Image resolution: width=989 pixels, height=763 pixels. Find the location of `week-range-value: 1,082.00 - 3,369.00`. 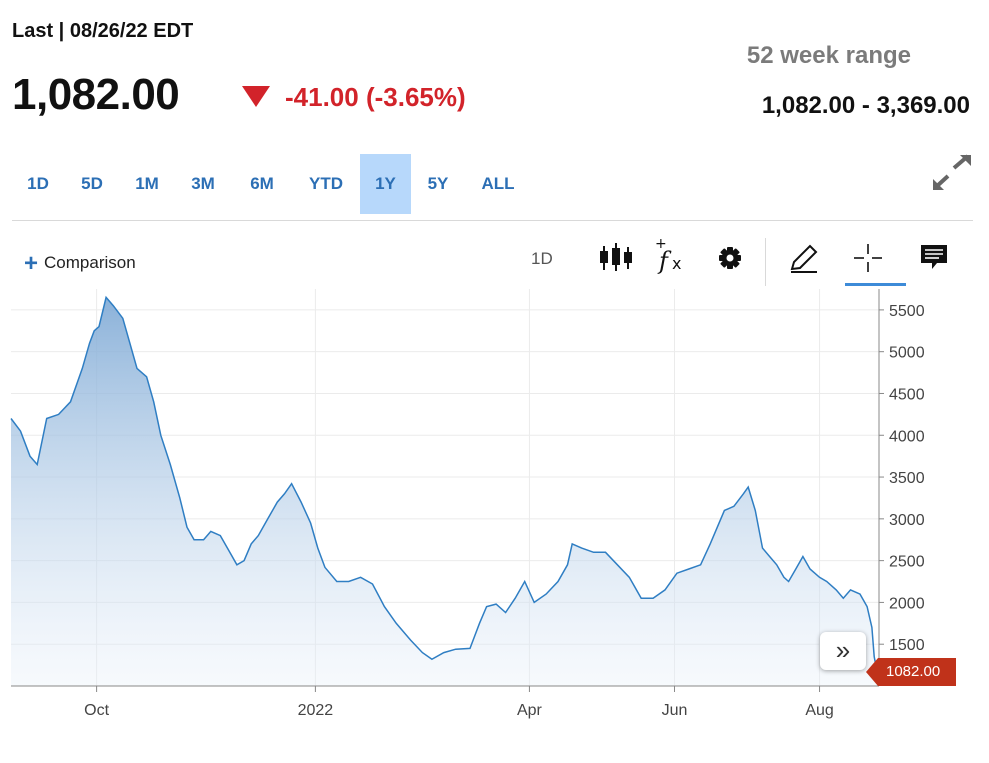

week-range-value: 1,082.00 - 3,369.00 is located at coordinates (865, 105).